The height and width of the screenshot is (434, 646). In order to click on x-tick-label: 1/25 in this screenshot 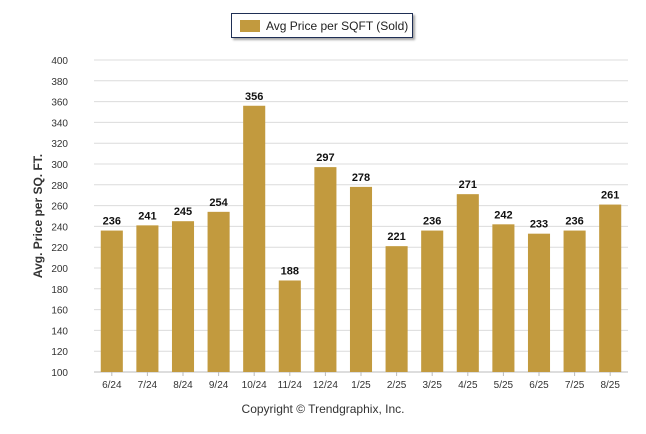, I will do `click(361, 385)`.